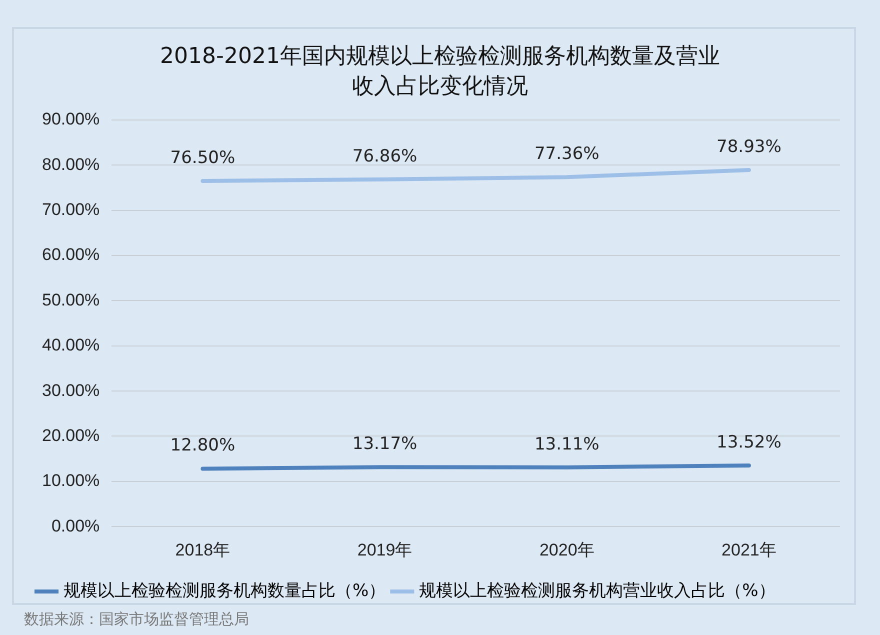 The width and height of the screenshot is (880, 635). Describe the element at coordinates (566, 550) in the screenshot. I see `x-tick-label: 2020年` at that location.